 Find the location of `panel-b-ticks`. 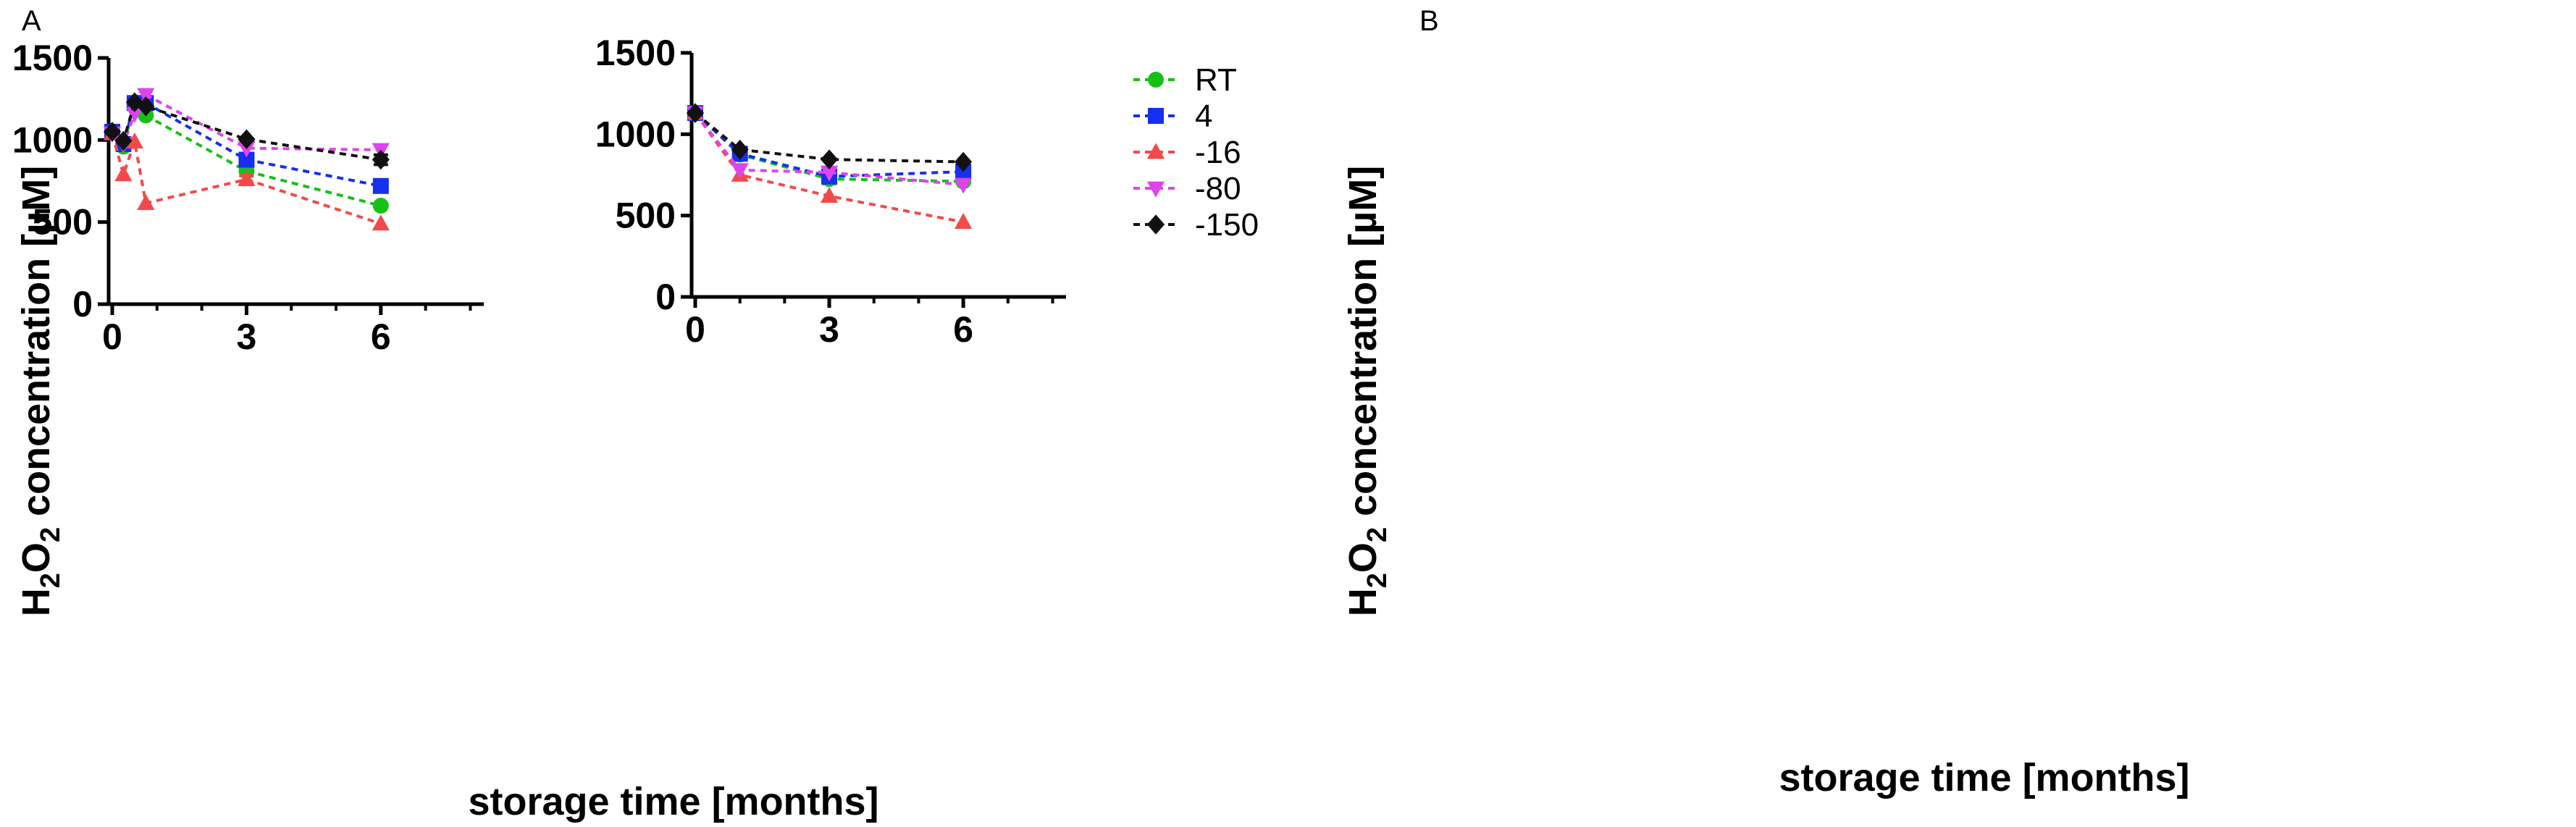

panel-b-ticks is located at coordinates (867, 179).